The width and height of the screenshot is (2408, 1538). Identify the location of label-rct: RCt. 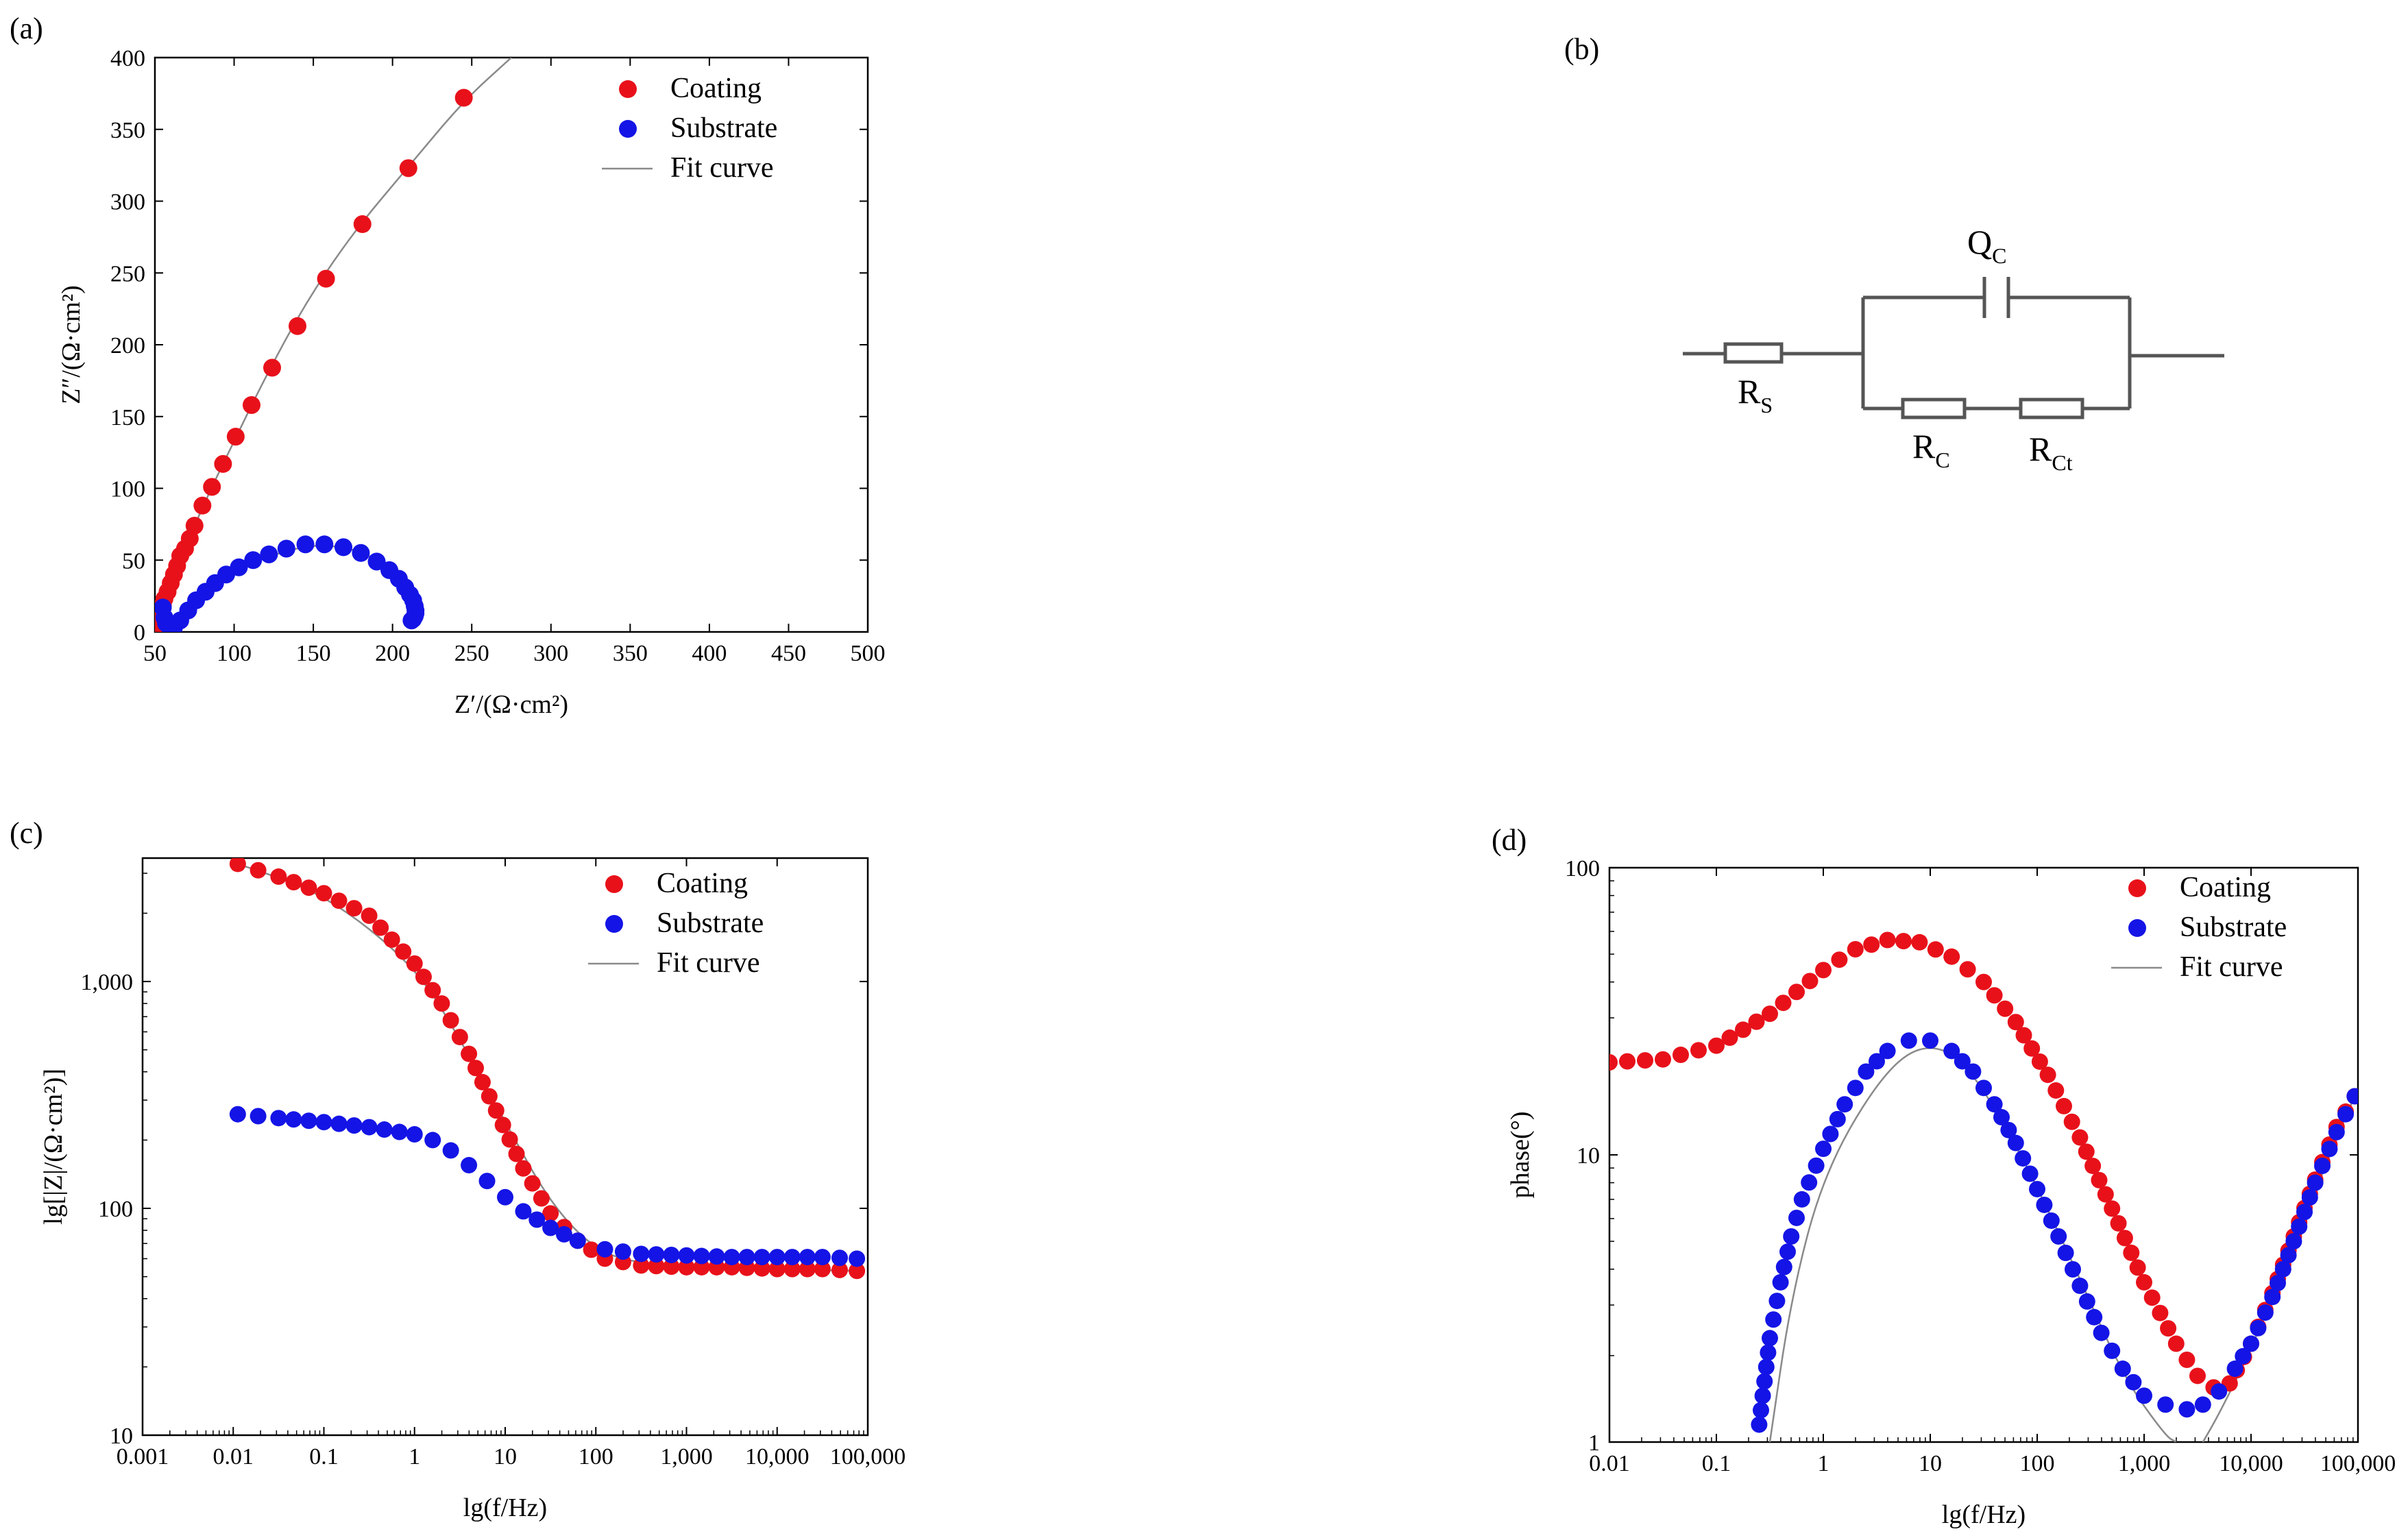
(2051, 452).